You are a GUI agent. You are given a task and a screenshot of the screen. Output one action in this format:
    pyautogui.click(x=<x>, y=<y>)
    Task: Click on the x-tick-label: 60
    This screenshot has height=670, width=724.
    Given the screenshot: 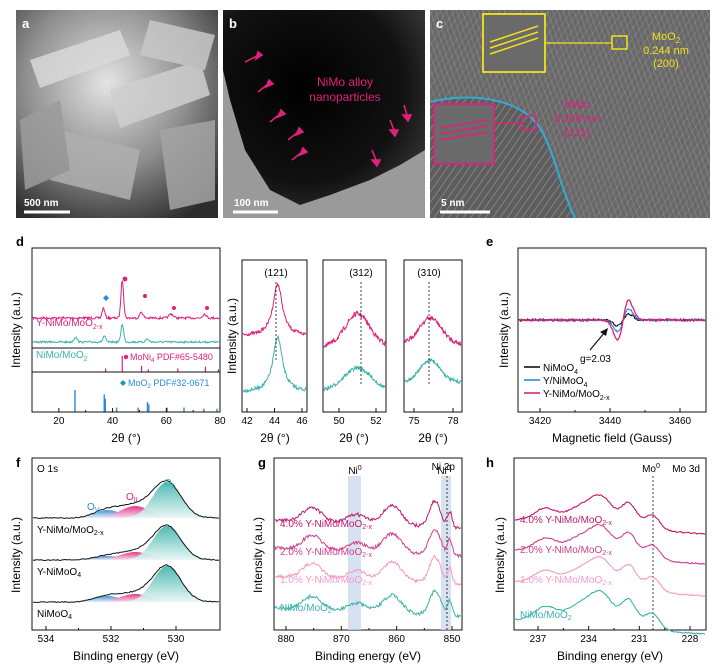 What is the action you would take?
    pyautogui.click(x=167, y=421)
    